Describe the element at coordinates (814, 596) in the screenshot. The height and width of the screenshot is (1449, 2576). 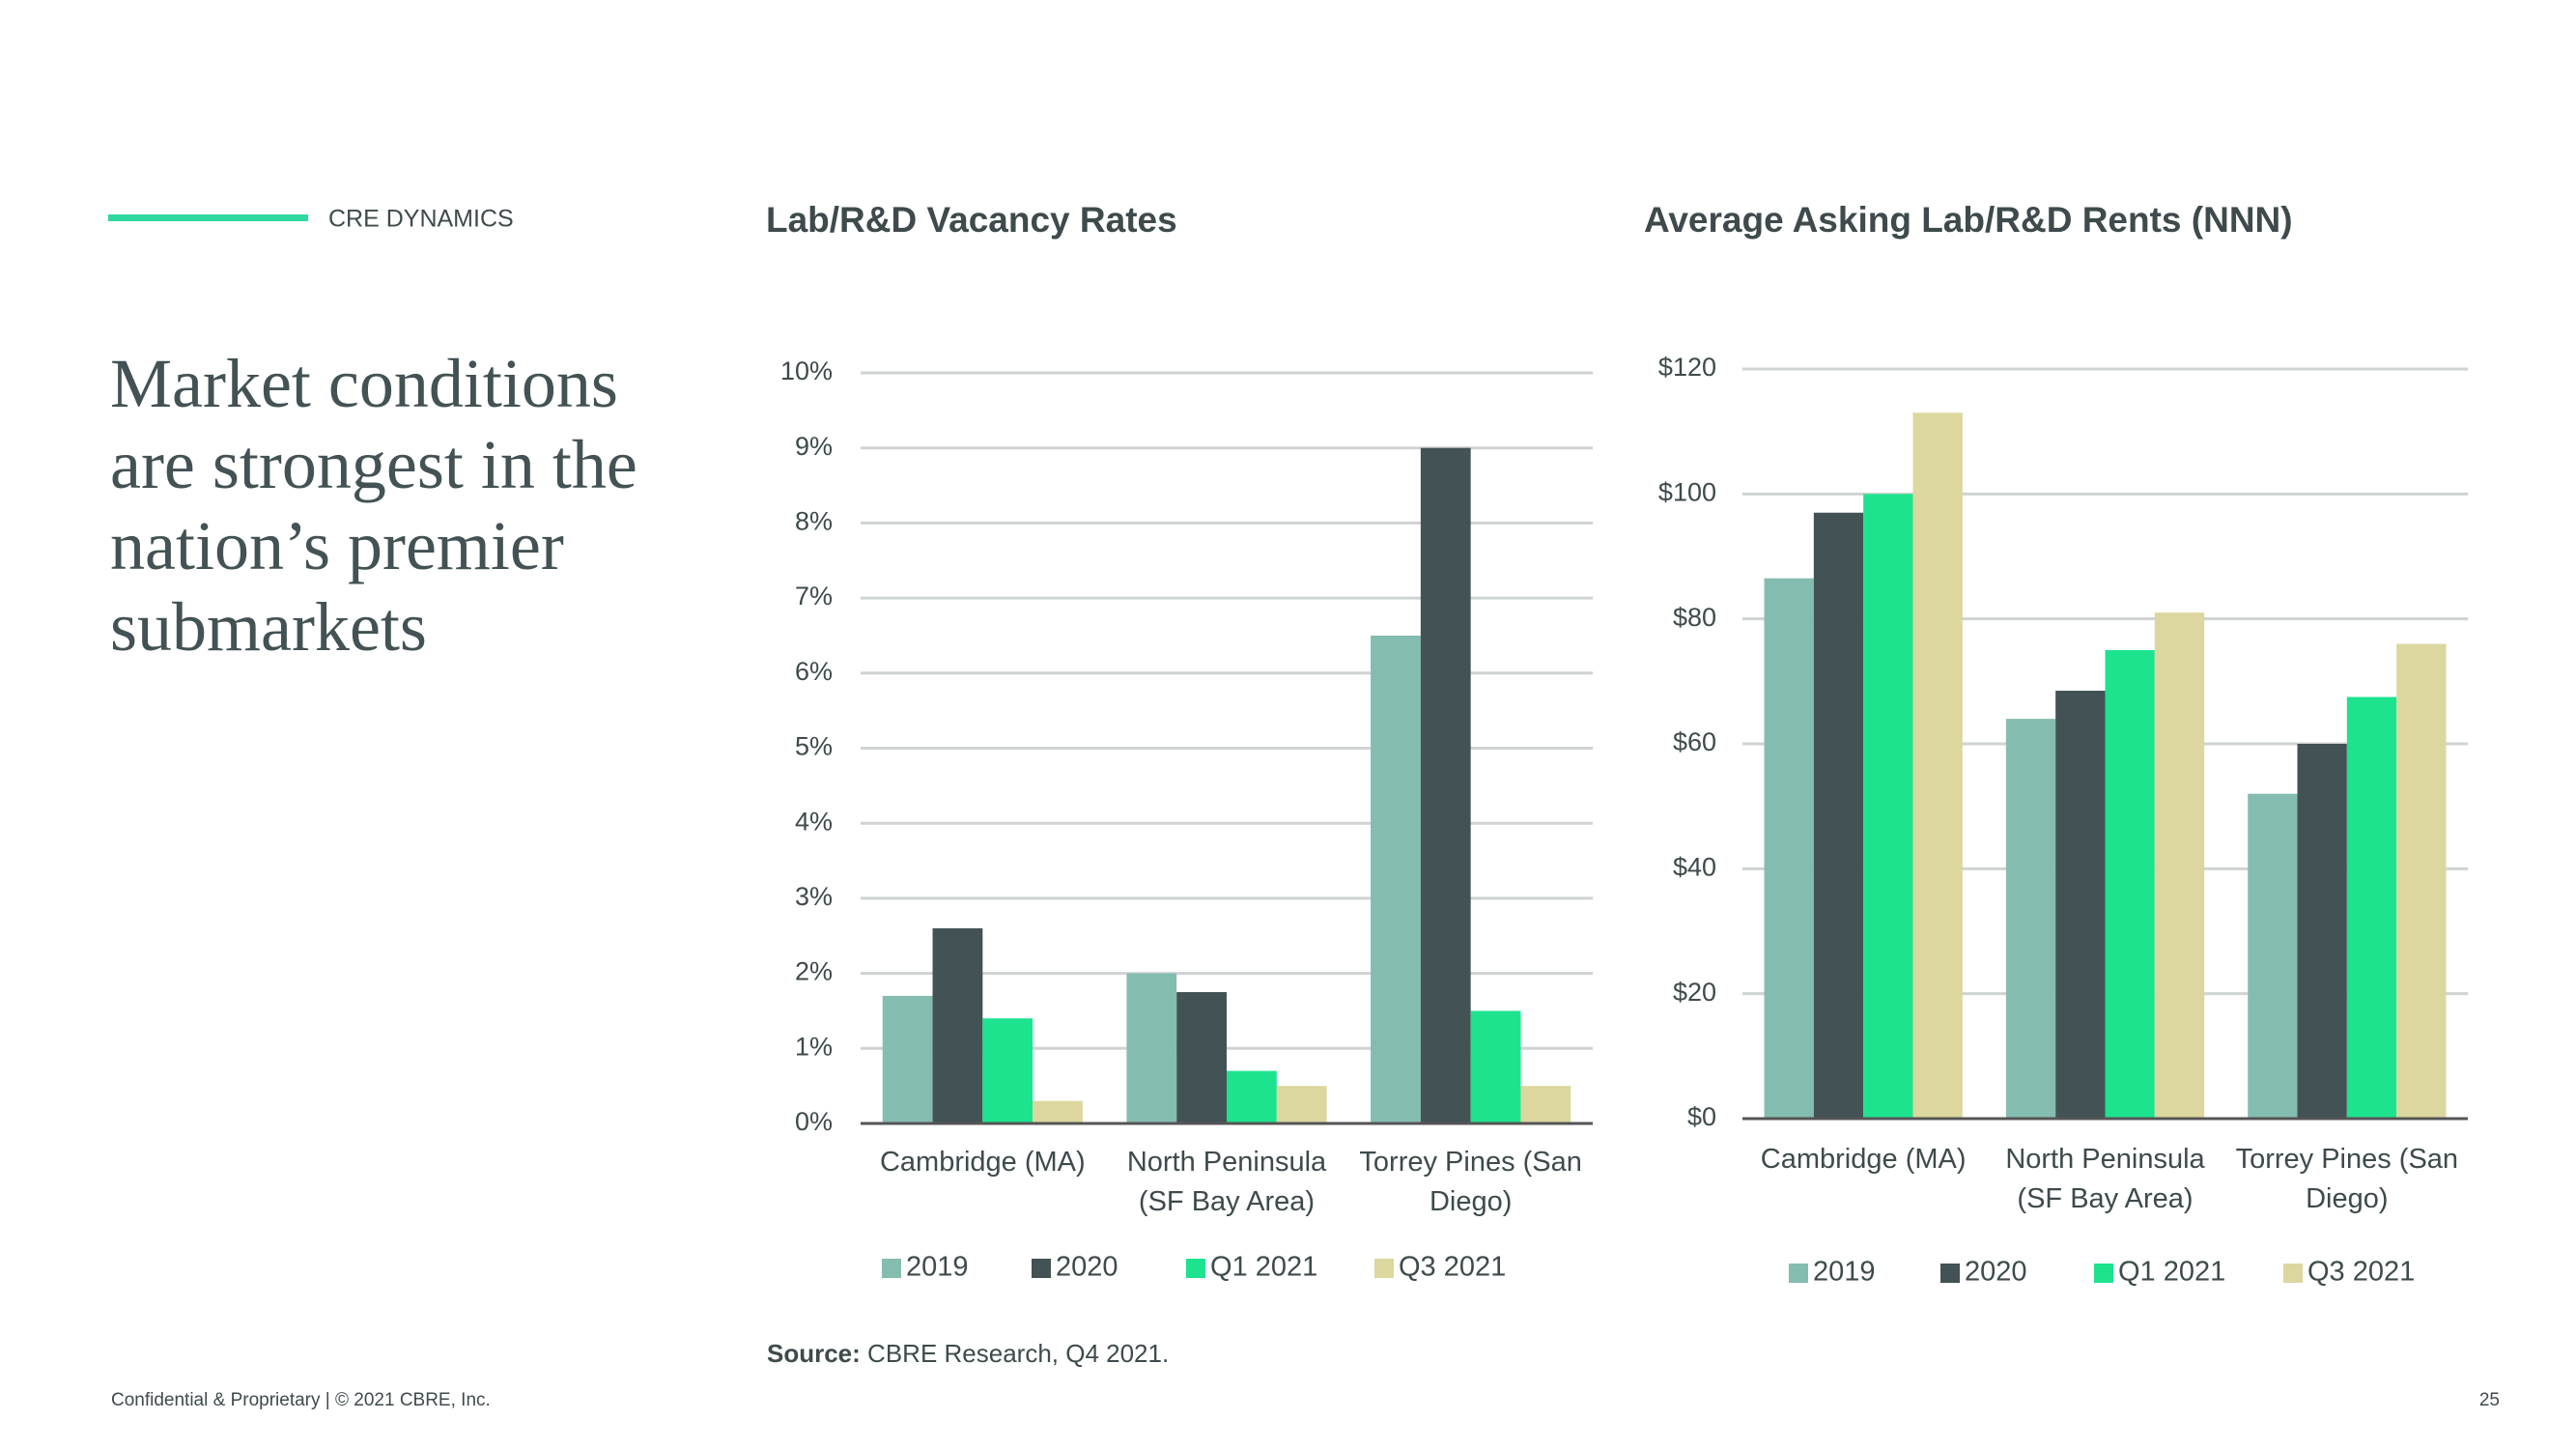
I see `y-tick-label: 7%` at that location.